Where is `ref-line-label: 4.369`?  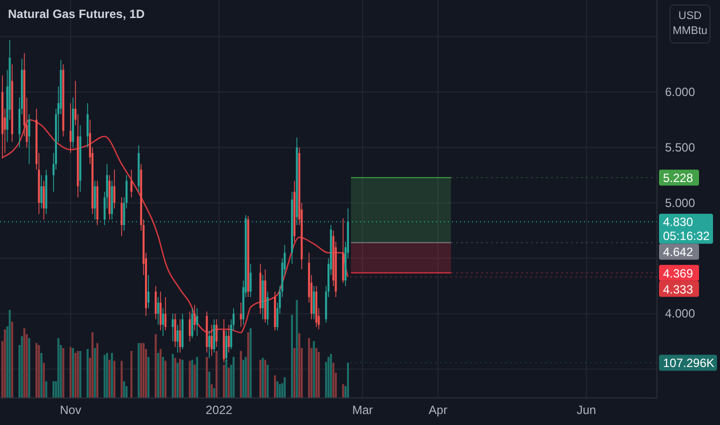 ref-line-label: 4.369 is located at coordinates (678, 273).